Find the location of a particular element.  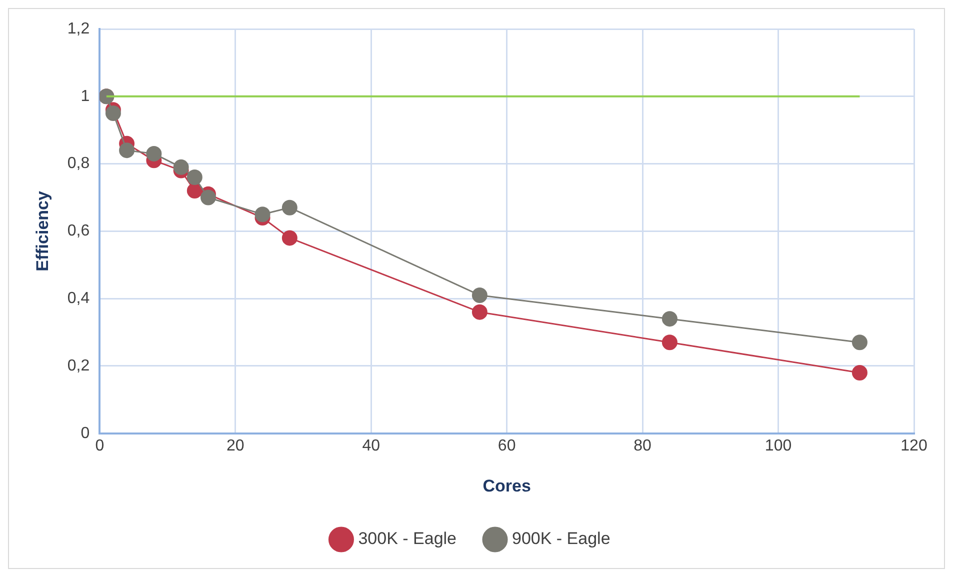

y-tick-label: 1 is located at coordinates (85, 96).